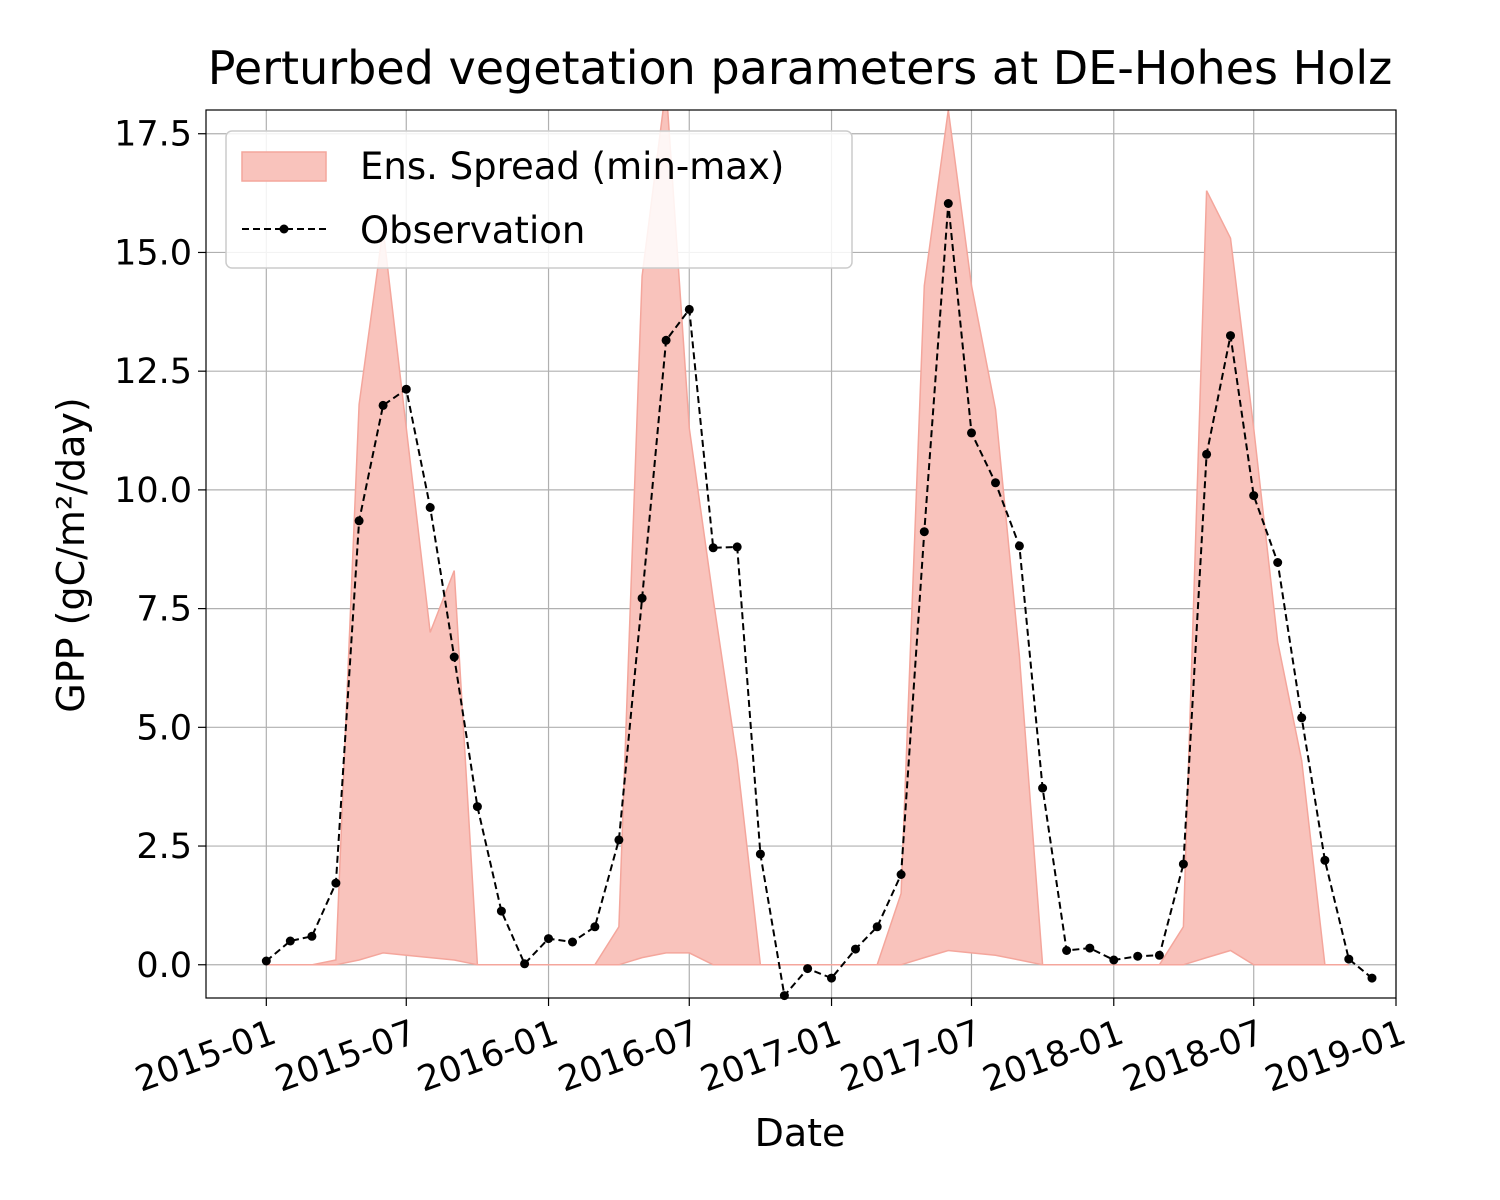  What do you see at coordinates (572, 166) in the screenshot?
I see `legend-label-spread: Ens. Spread (min-max)` at bounding box center [572, 166].